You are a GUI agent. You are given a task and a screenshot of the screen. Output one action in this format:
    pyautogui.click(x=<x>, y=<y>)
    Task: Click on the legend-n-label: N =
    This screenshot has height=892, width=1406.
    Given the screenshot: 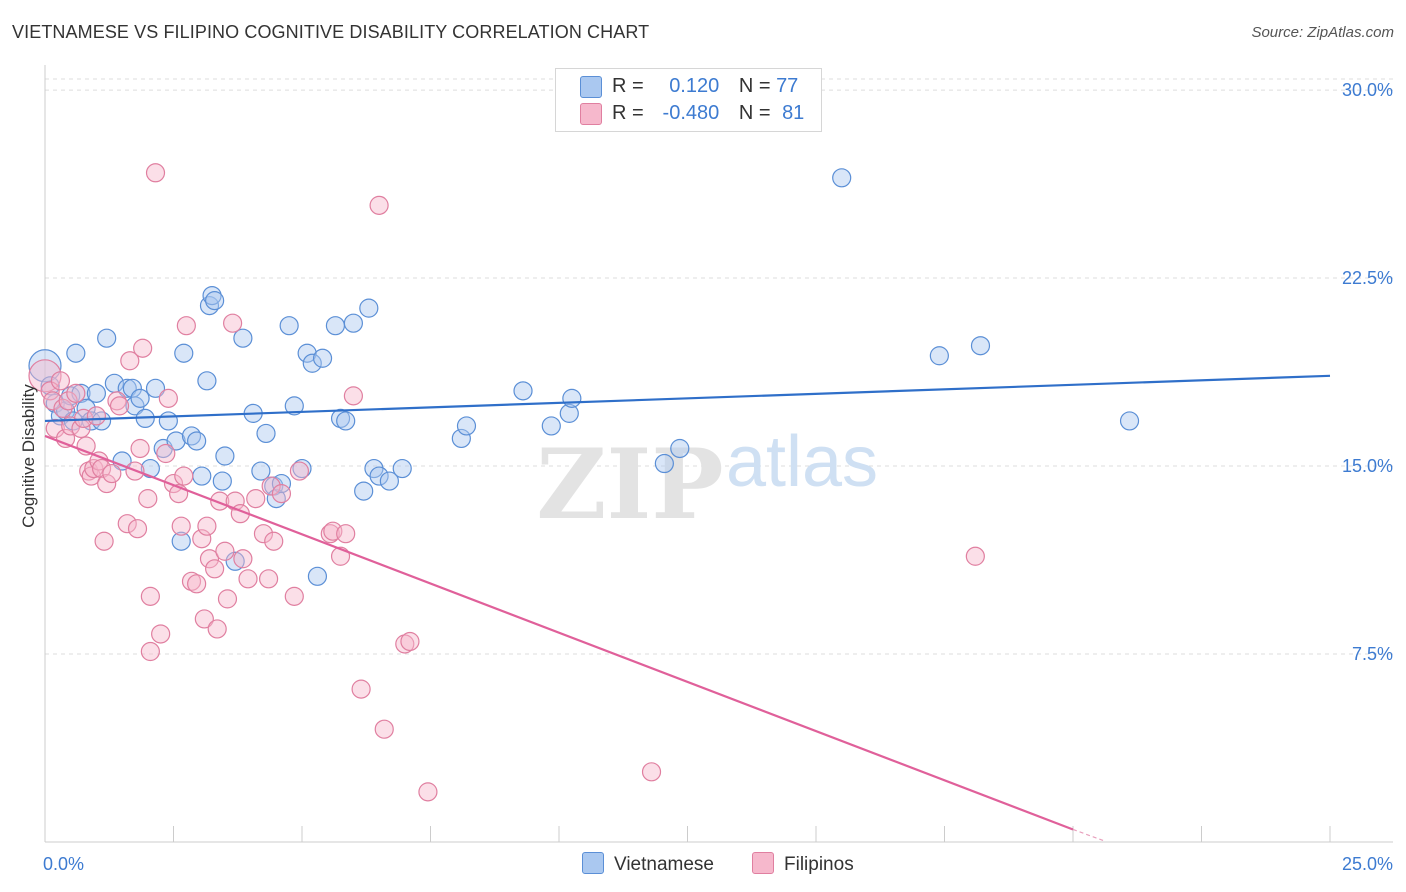 What is the action you would take?
    pyautogui.click(x=754, y=113)
    